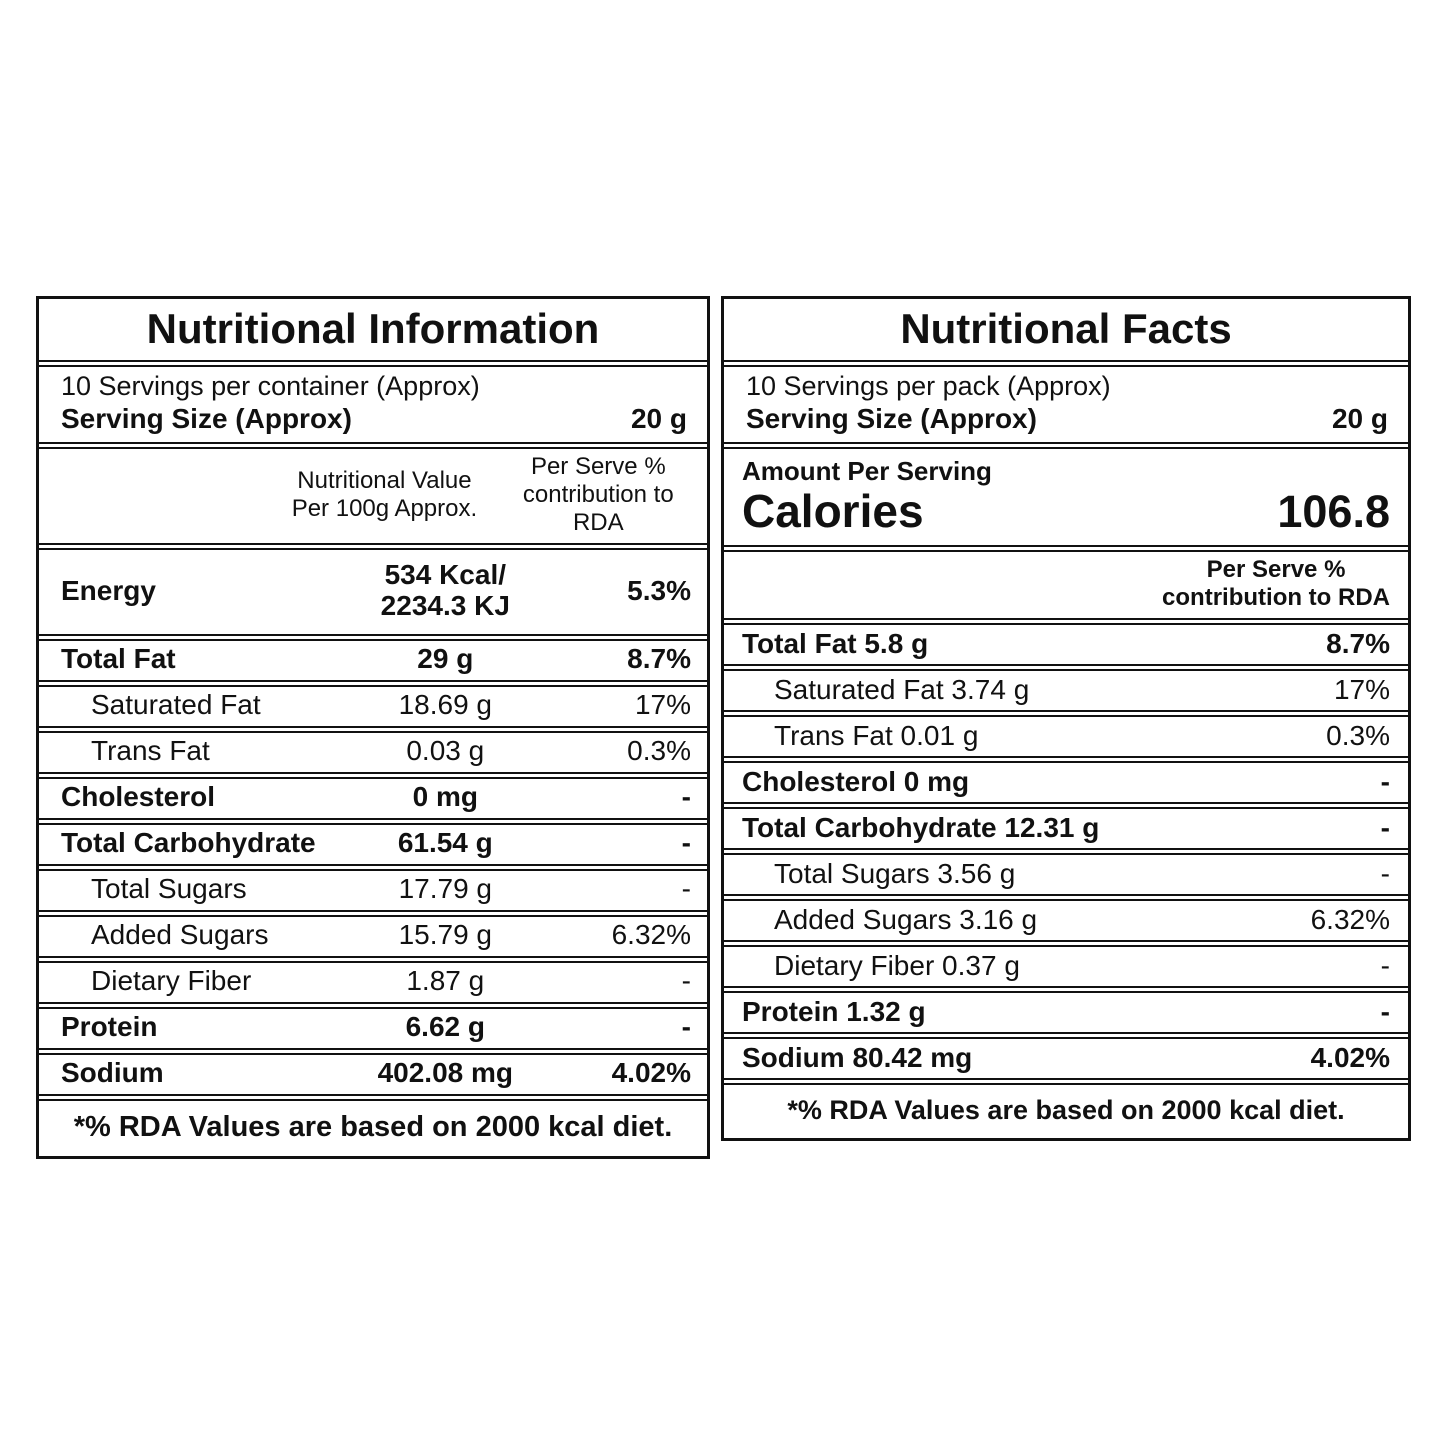 The height and width of the screenshot is (1445, 1445). What do you see at coordinates (891, 419) in the screenshot?
I see `right-serving-size-label: Serving Size (Approx)` at bounding box center [891, 419].